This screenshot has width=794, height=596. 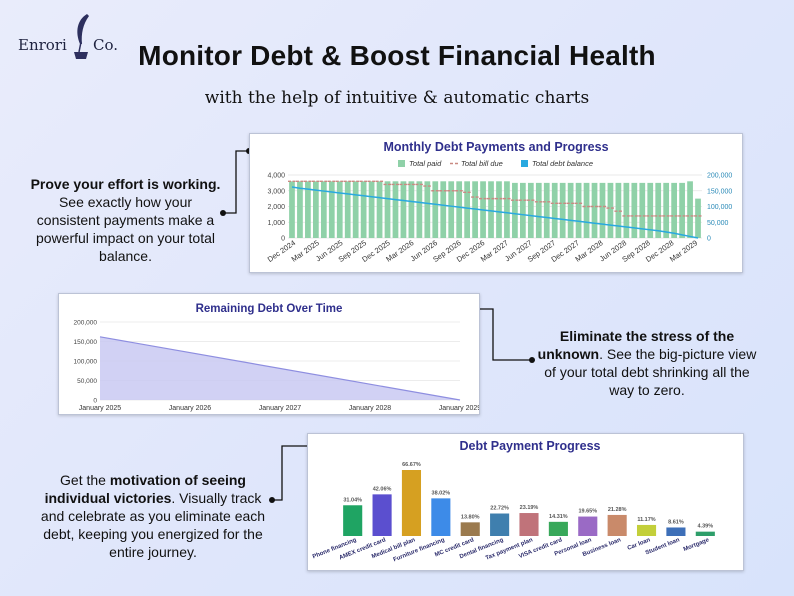 I want to click on quill-ink-icon, so click(x=81, y=36).